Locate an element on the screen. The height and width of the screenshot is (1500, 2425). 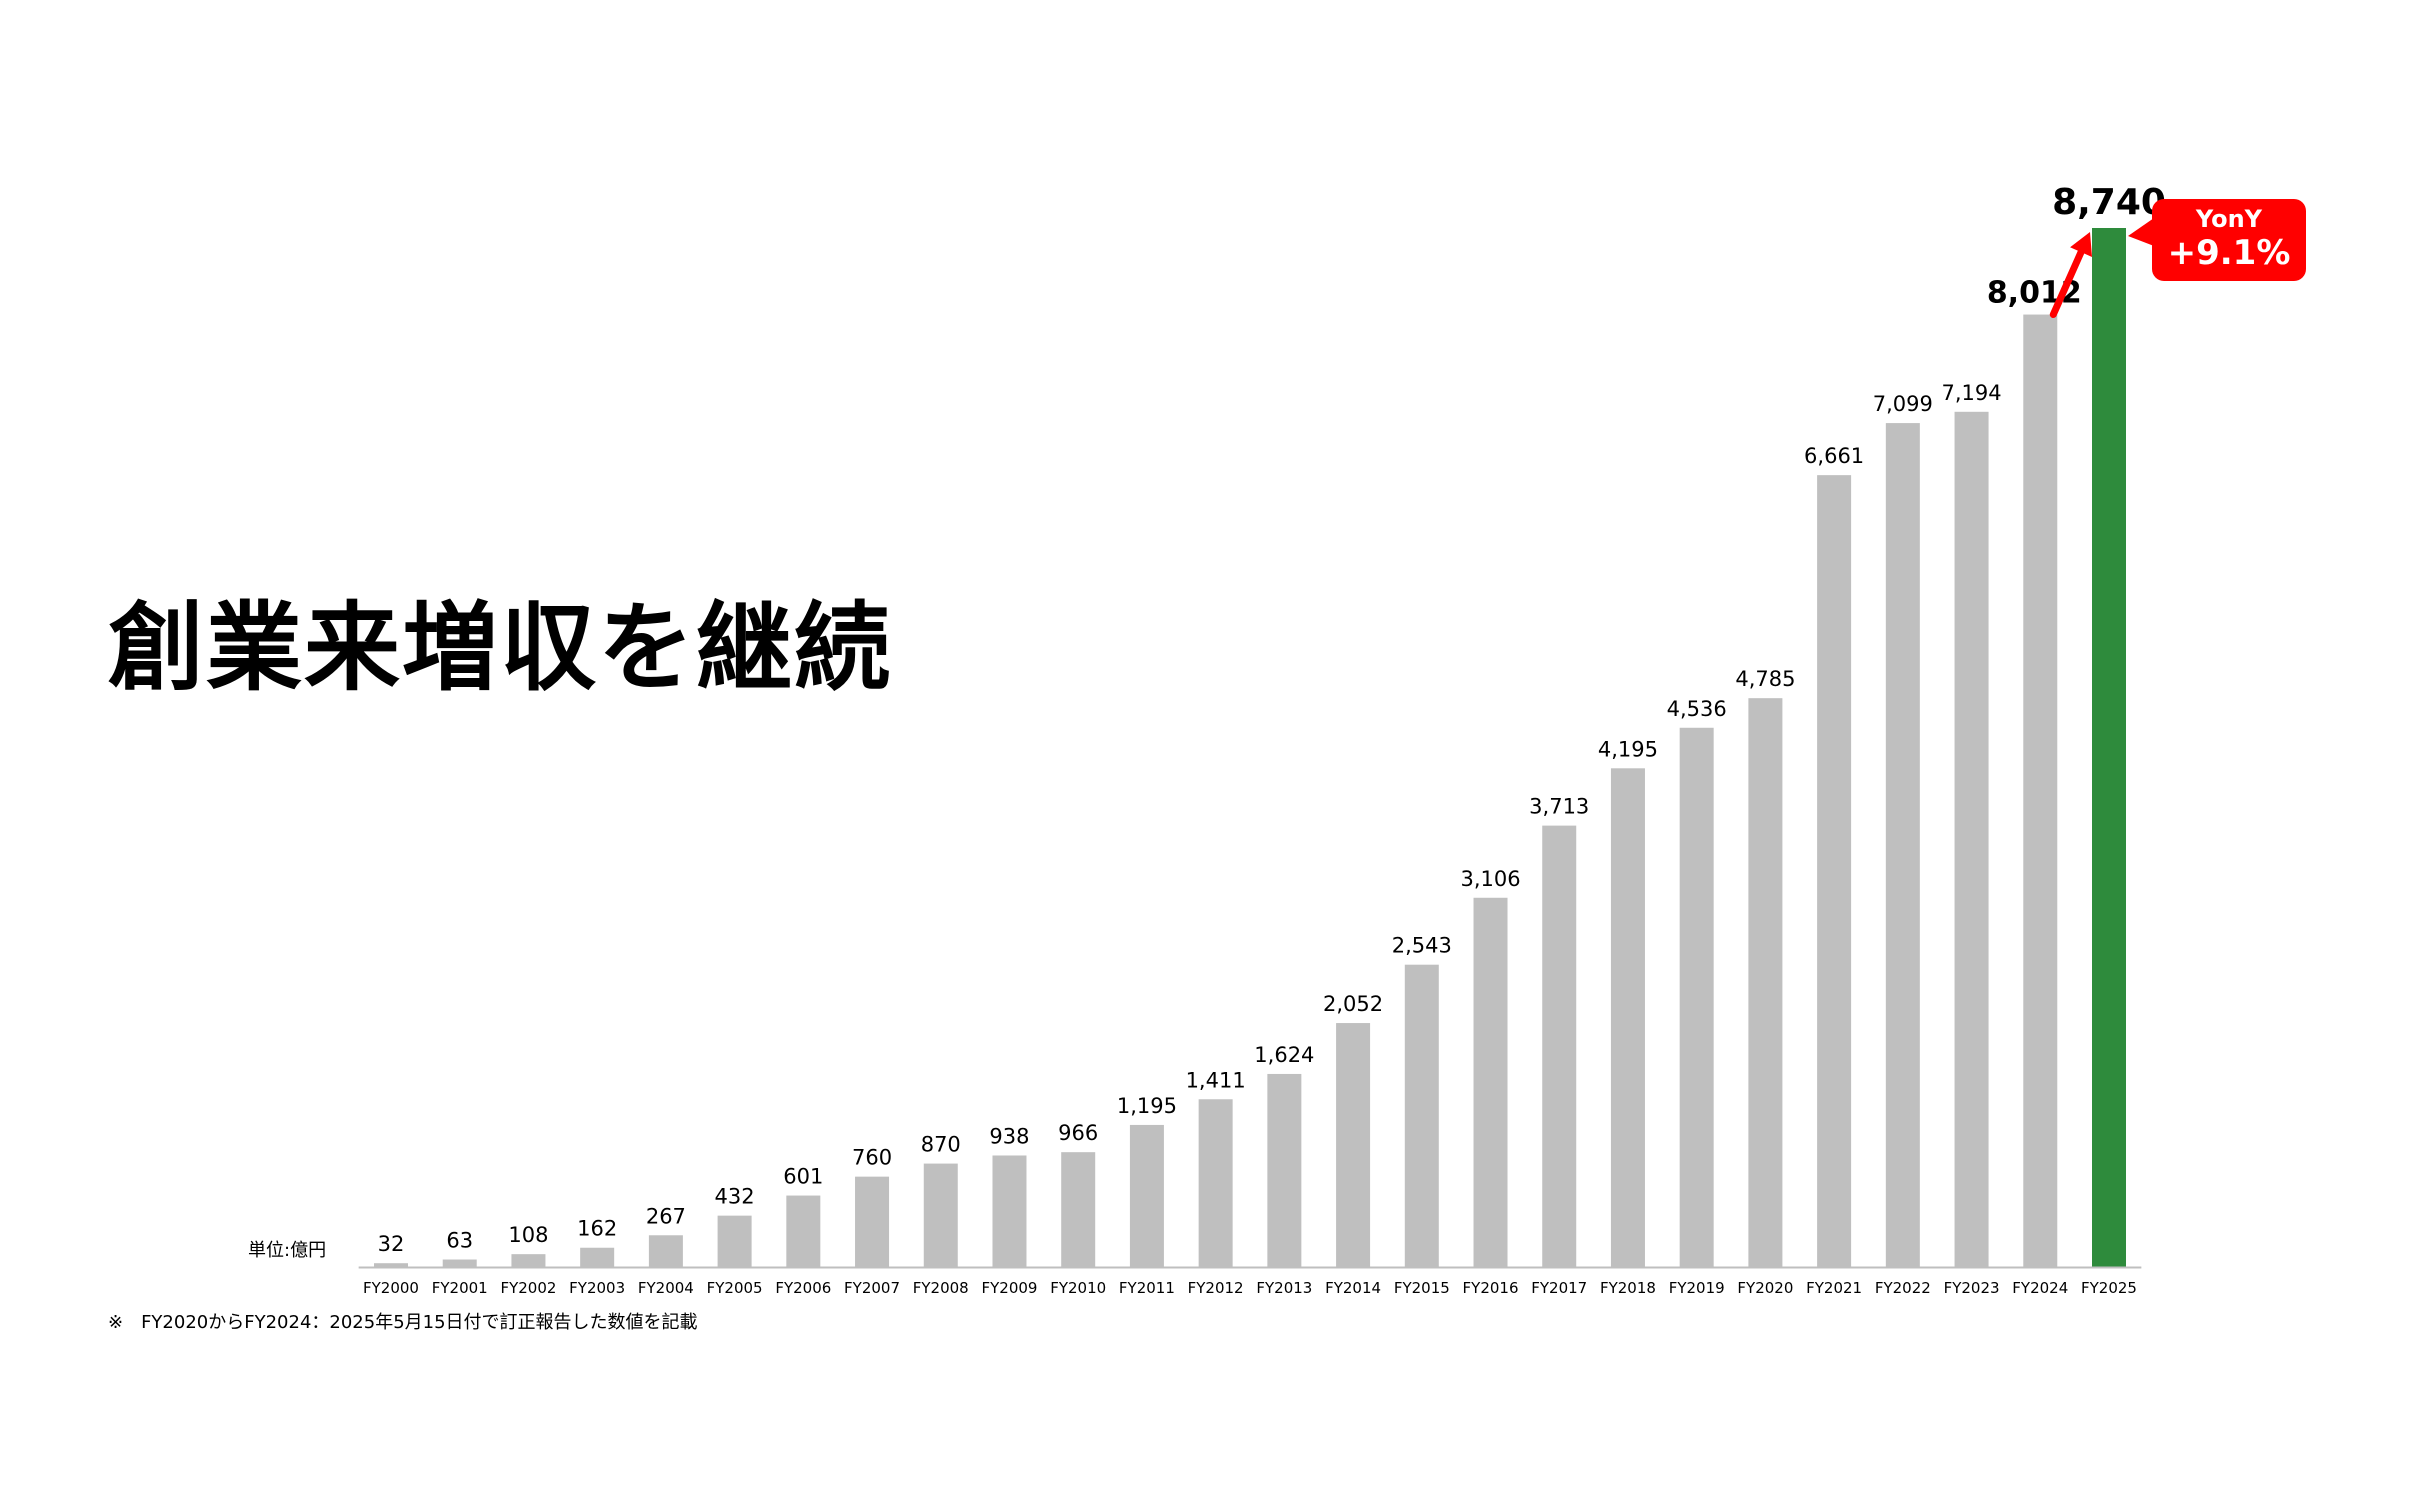
x-tick-fy2004: FY2004 is located at coordinates (666, 1288).